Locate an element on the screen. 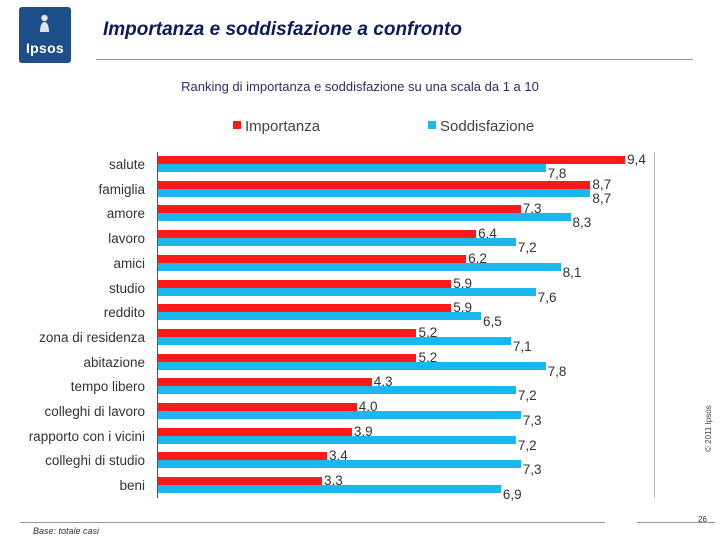 The height and width of the screenshot is (540, 720). ipsos-logo: Ipsos is located at coordinates (45, 35).